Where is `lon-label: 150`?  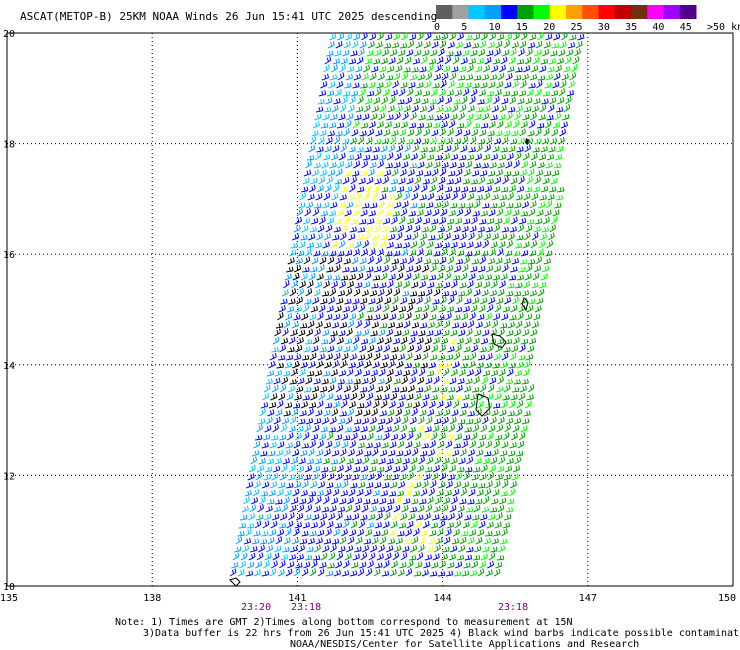 lon-label: 150 is located at coordinates (727, 598).